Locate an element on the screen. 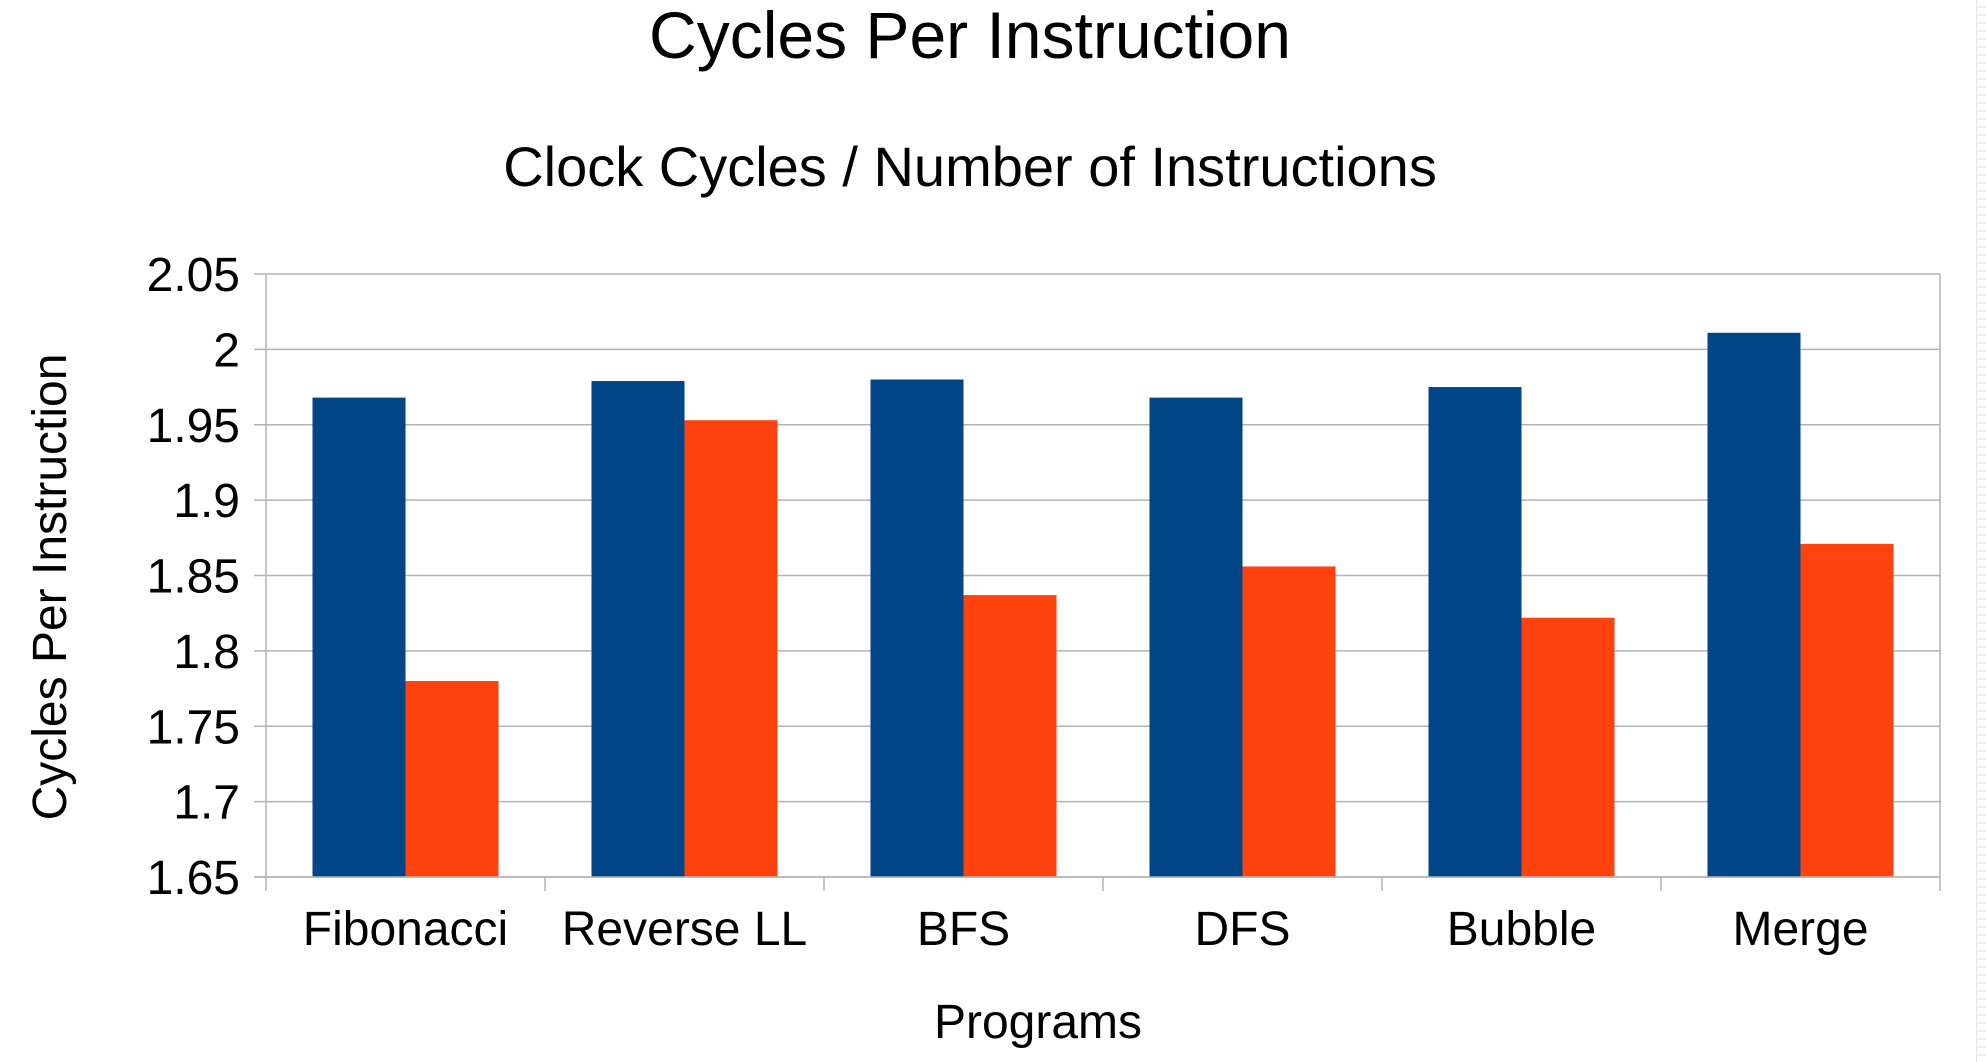 The image size is (1986, 1062). bar-1-merge is located at coordinates (1754, 605).